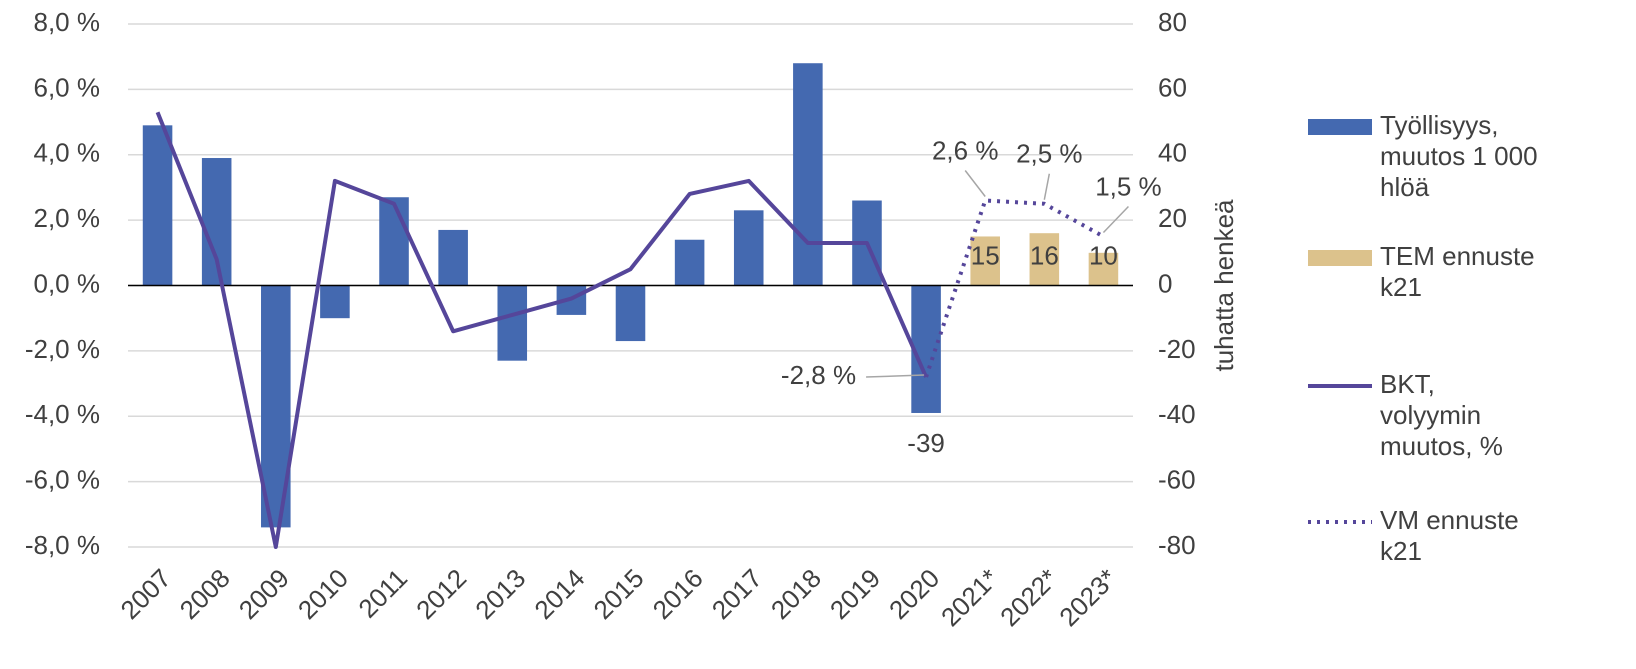 Image resolution: width=1636 pixels, height=669 pixels. What do you see at coordinates (500, 594) in the screenshot?
I see `x-tick-label: 2013` at bounding box center [500, 594].